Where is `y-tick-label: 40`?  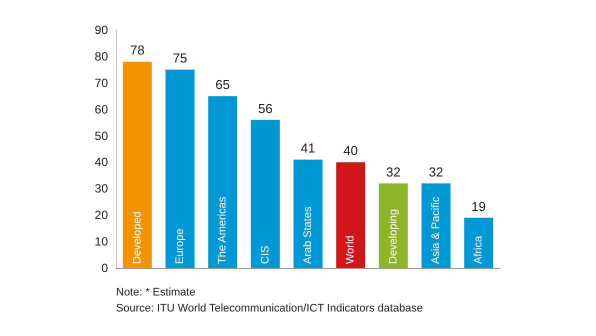
y-tick-label: 40 is located at coordinates (101, 162).